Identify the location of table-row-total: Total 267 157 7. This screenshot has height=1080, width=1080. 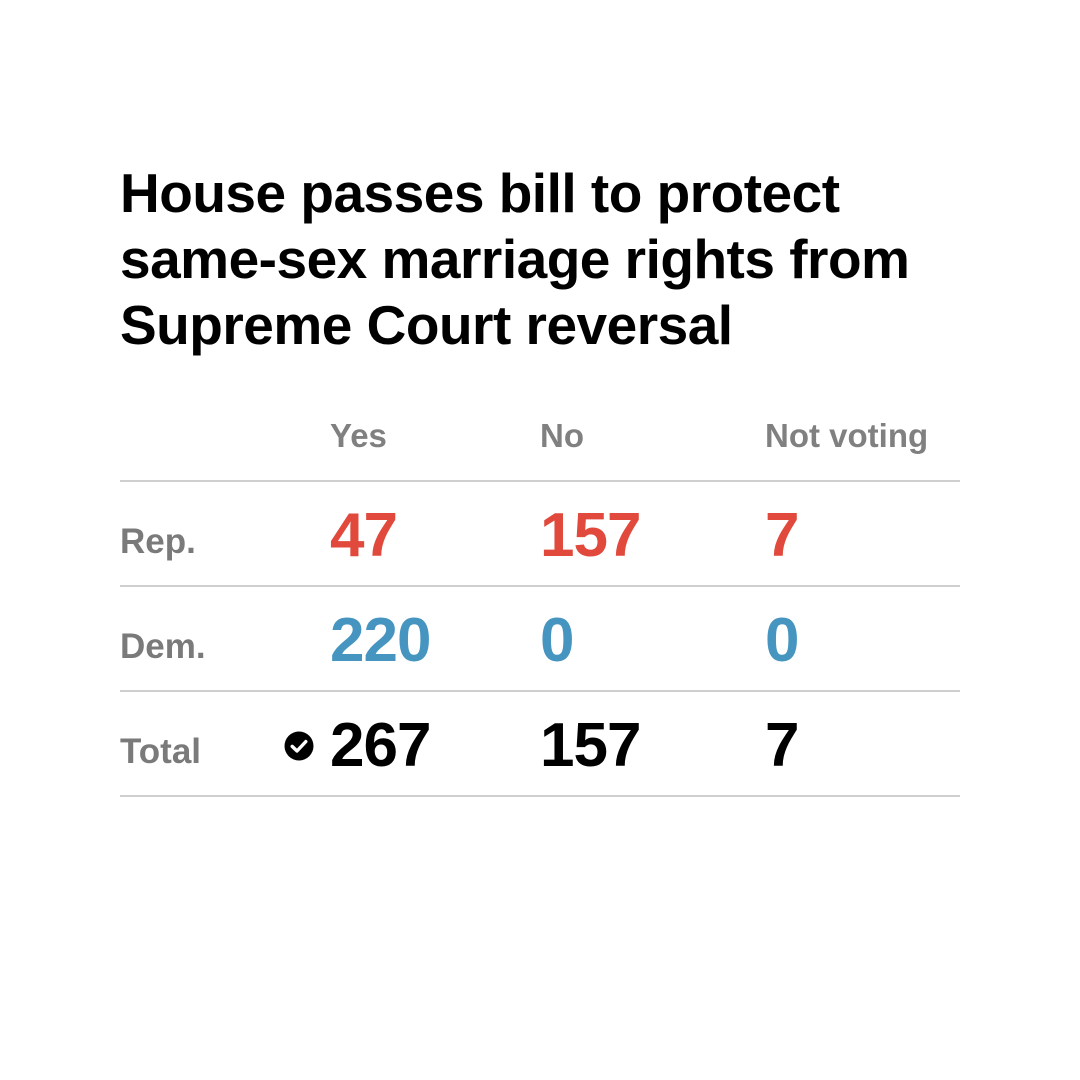
(540, 744).